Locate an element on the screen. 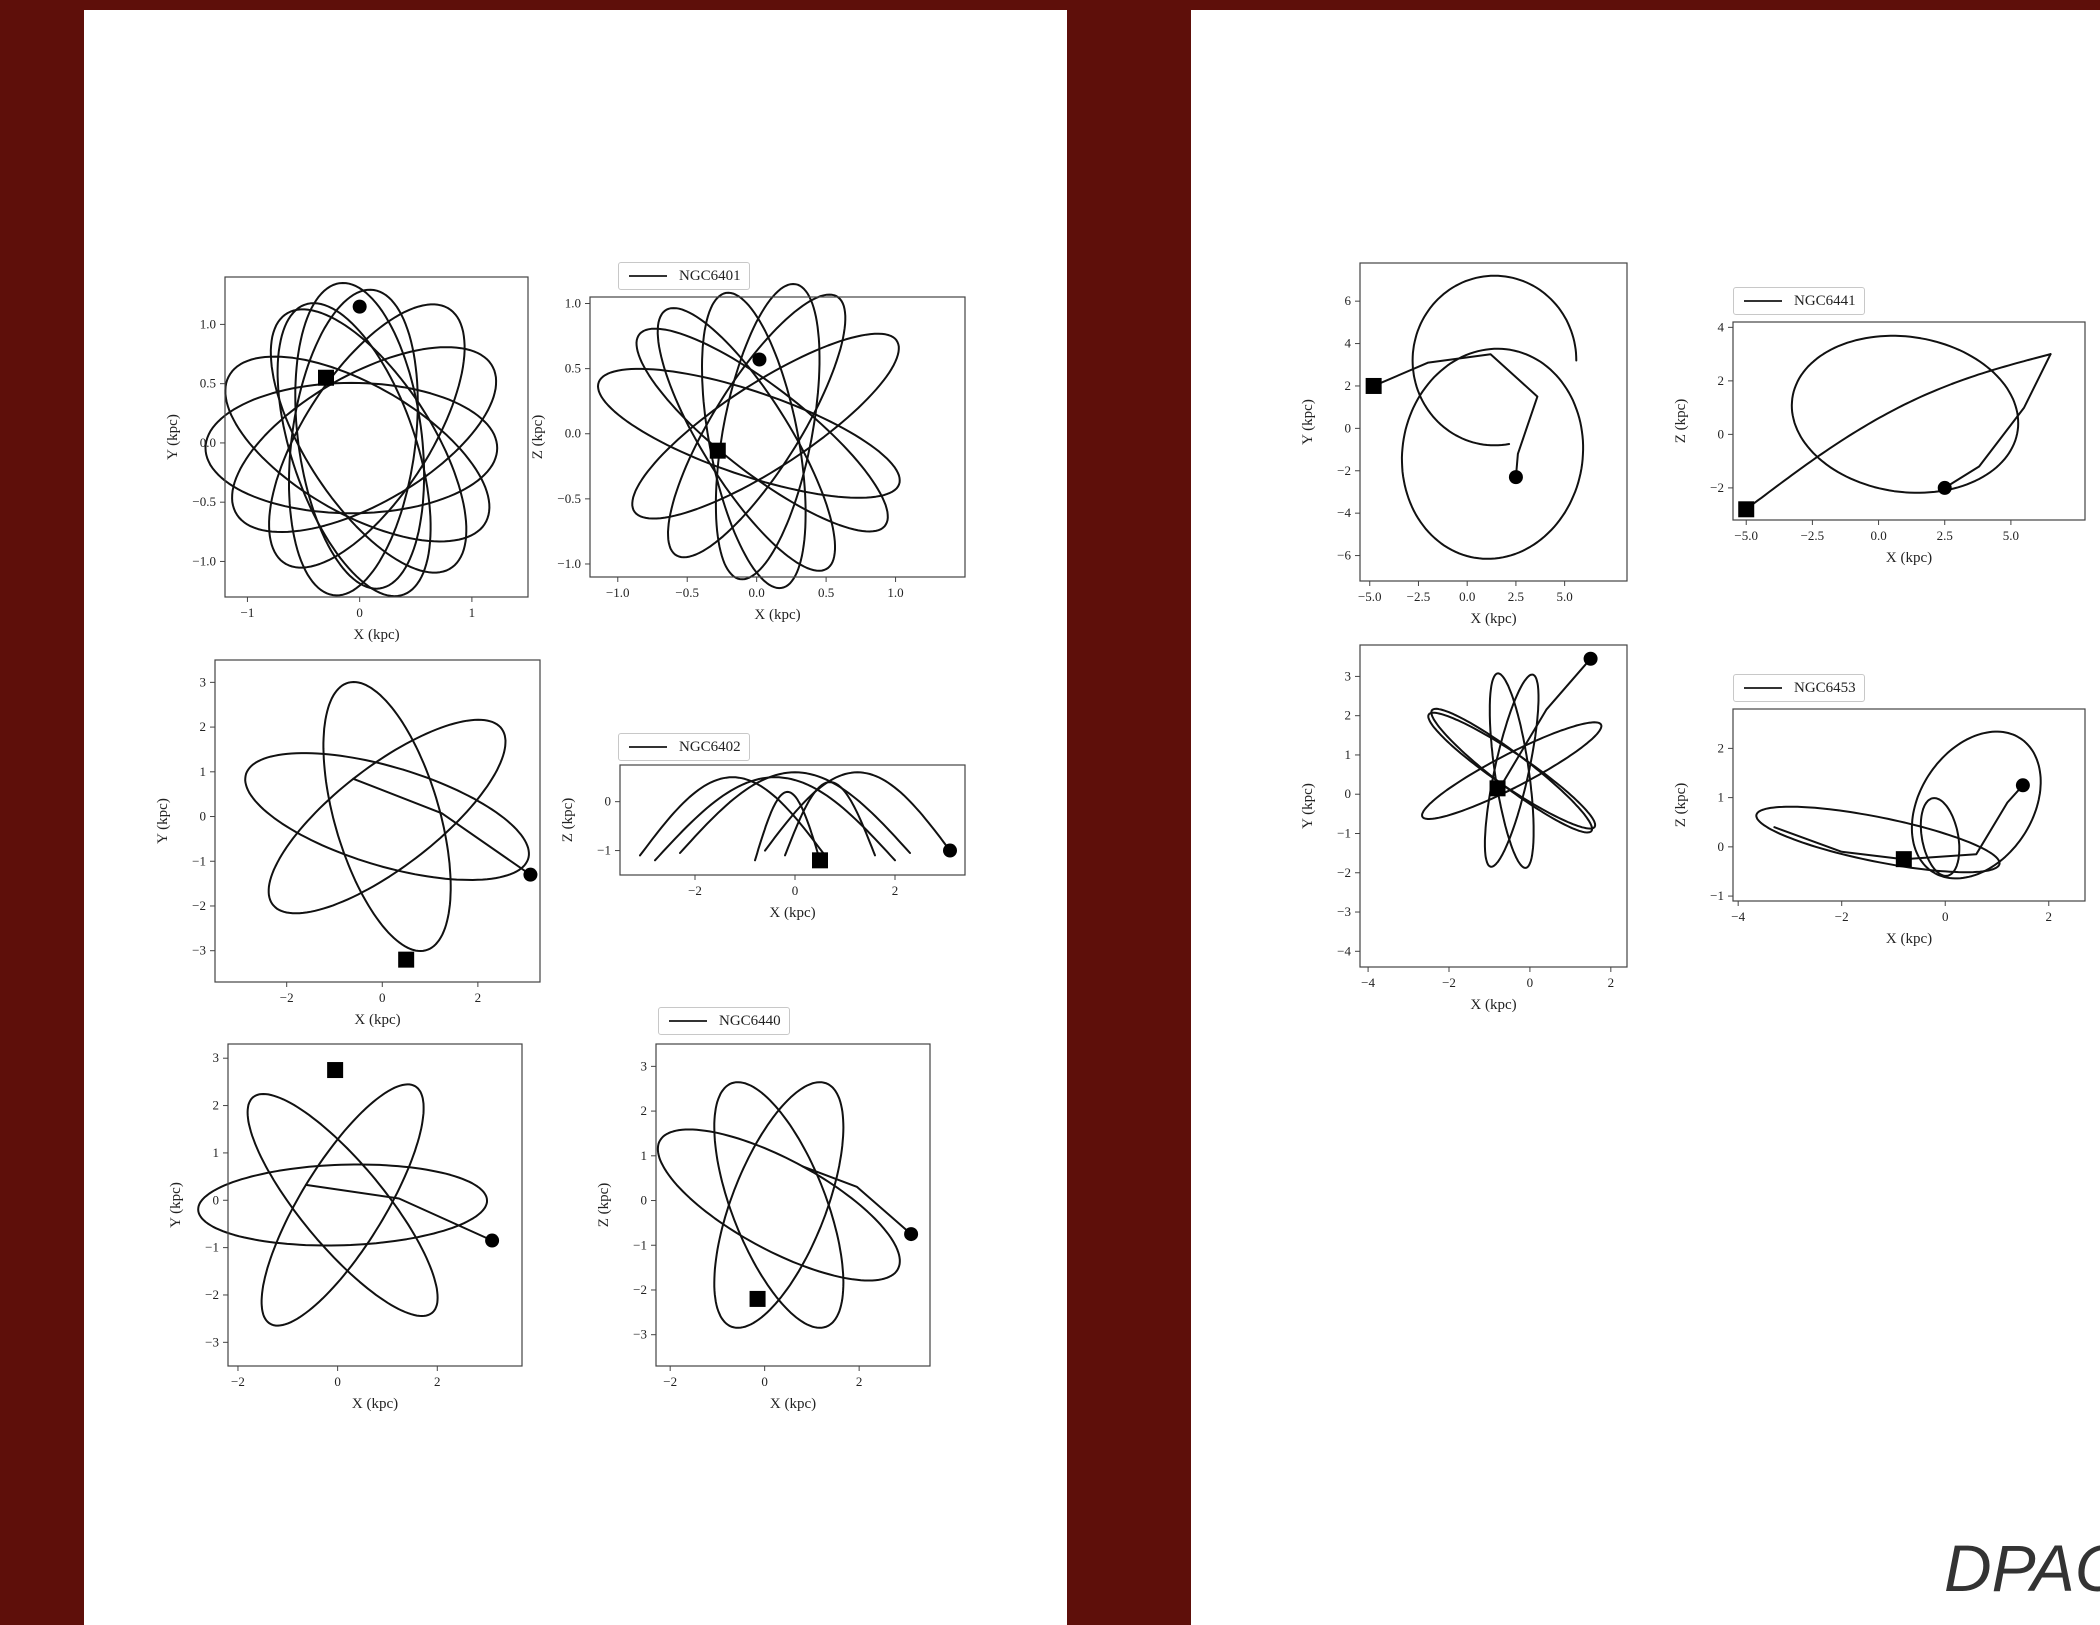 The height and width of the screenshot is (1625, 2100). legend-box: NGC6440 is located at coordinates (724, 1021).